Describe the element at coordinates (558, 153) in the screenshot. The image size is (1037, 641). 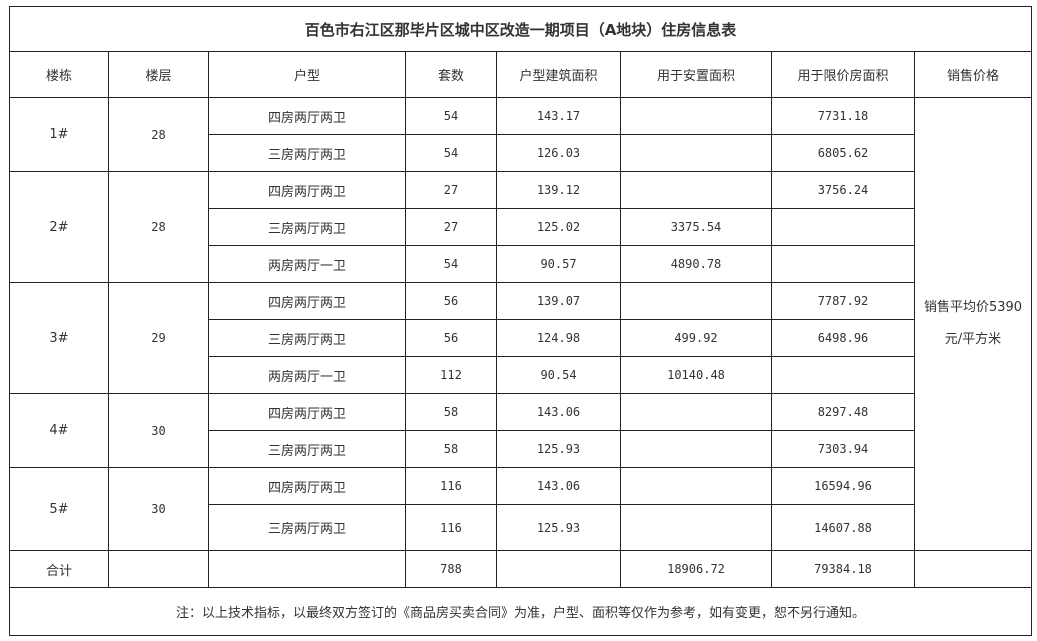
I see `unit-area: 126.03` at that location.